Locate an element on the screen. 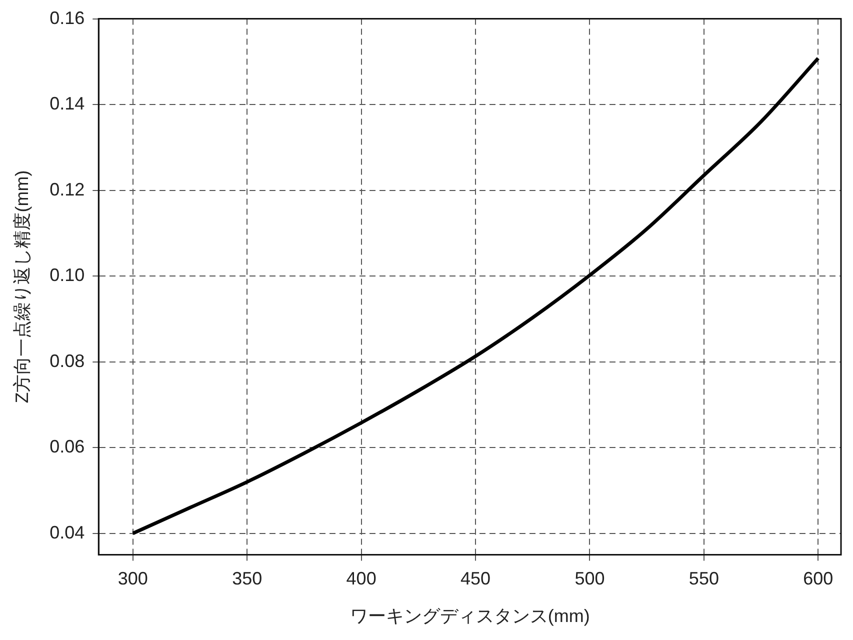  y-tick-label: 0.06 is located at coordinates (67, 446).